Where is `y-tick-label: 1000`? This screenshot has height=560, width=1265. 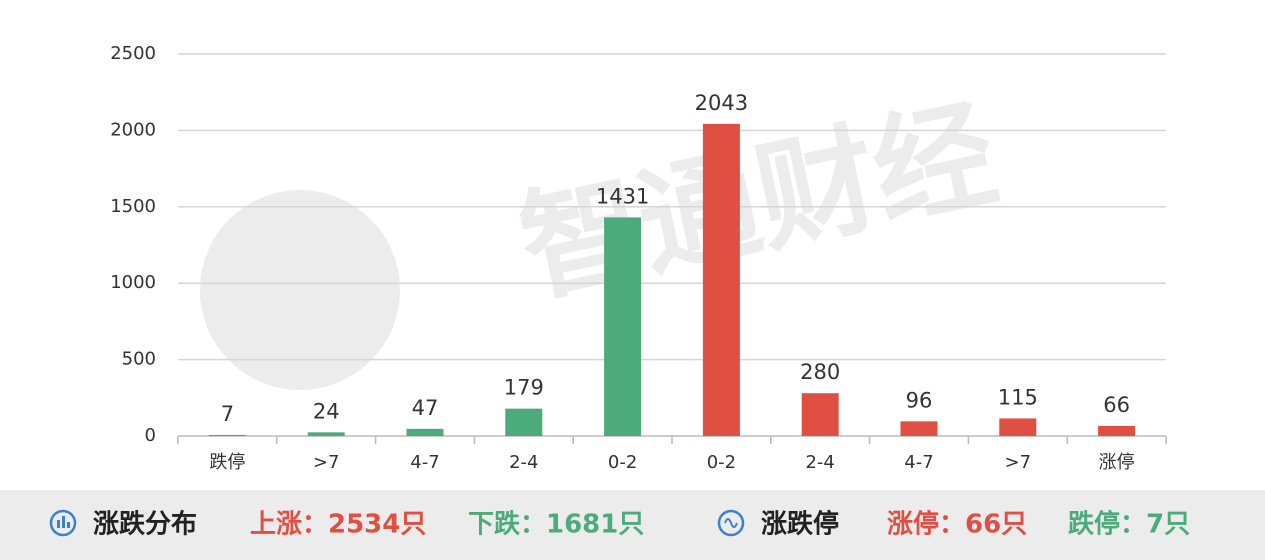
y-tick-label: 1000 is located at coordinates (133, 282).